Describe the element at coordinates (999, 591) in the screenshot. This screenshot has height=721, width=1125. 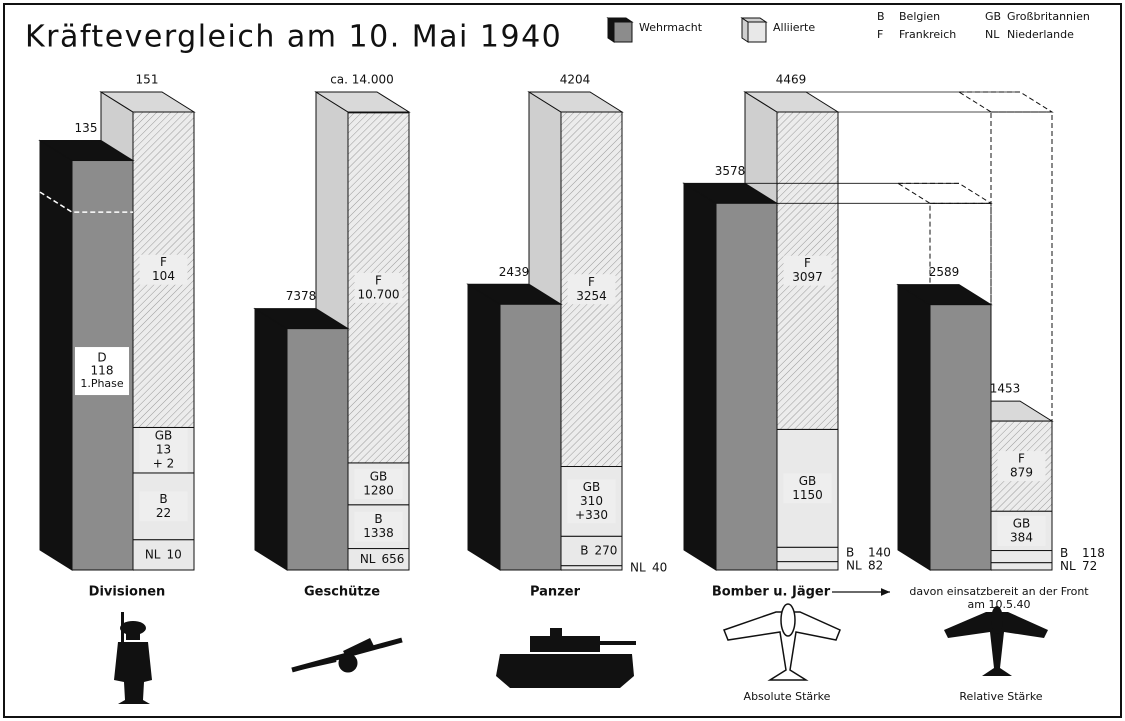
I see `category-label: davon einsatzbereit an der Front` at that location.